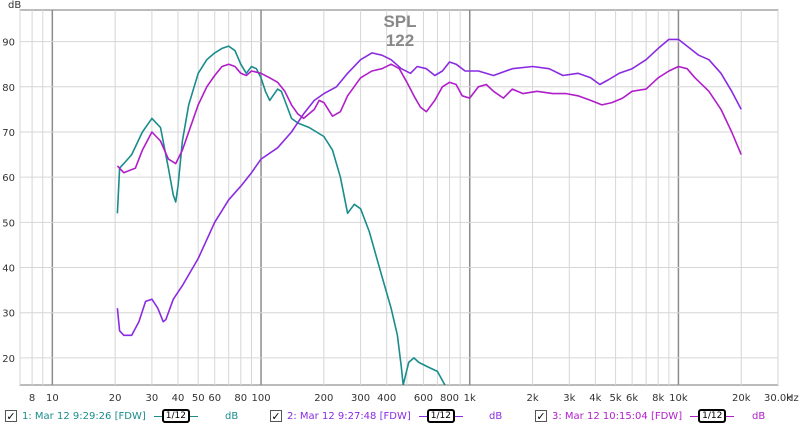 The width and height of the screenshot is (800, 430). I want to click on legend-item-3: ✓ 3: Mar 12 10:15:04 [FDW] 1/12, so click(635, 416).